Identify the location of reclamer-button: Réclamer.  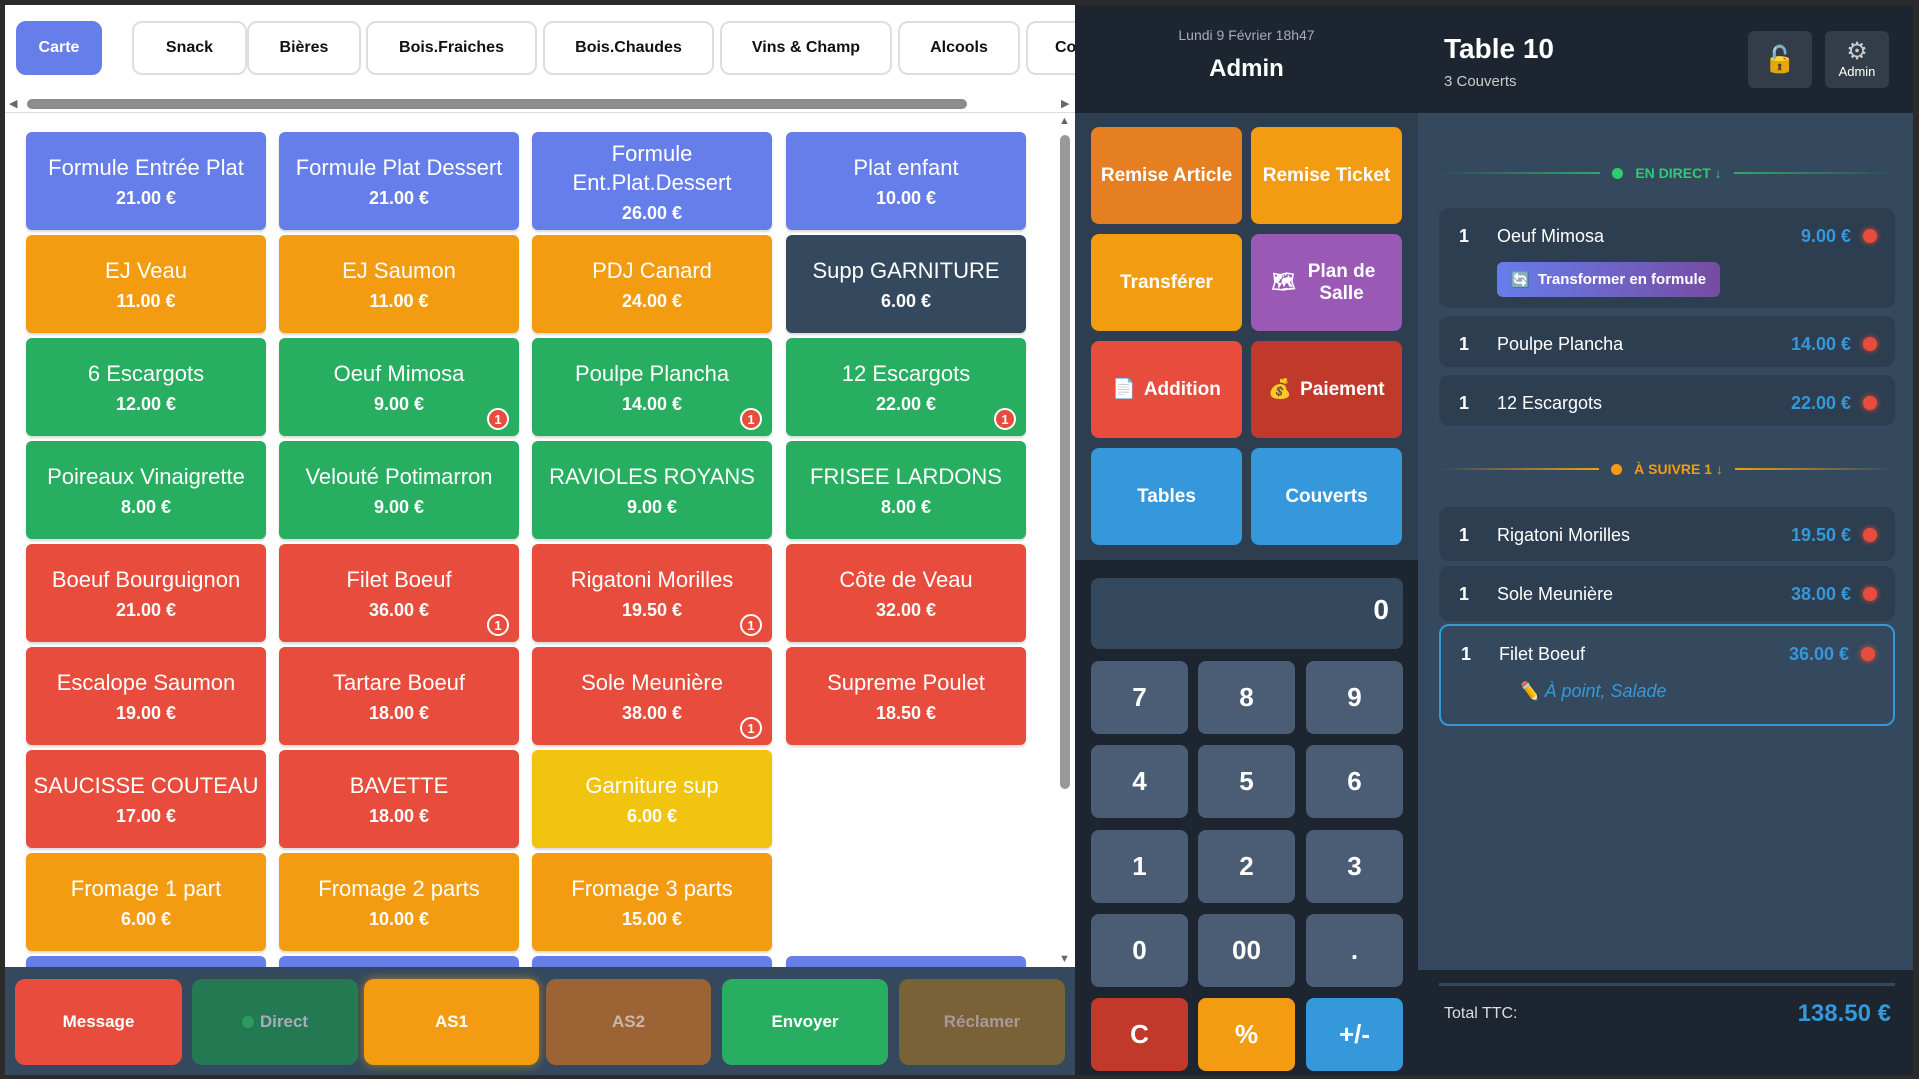
(982, 1022).